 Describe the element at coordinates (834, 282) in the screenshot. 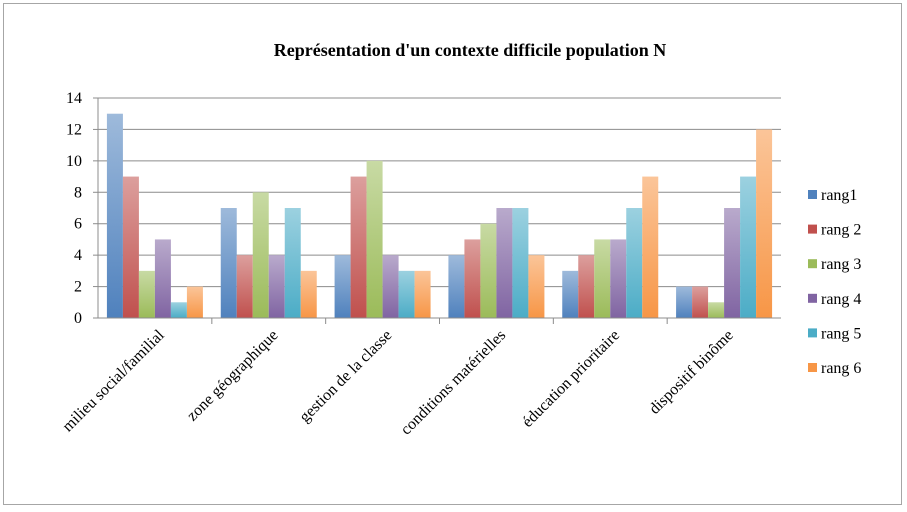

I see `legend: rang1 rang 2 rang 3 rang 4 rang 5 rang 6` at that location.